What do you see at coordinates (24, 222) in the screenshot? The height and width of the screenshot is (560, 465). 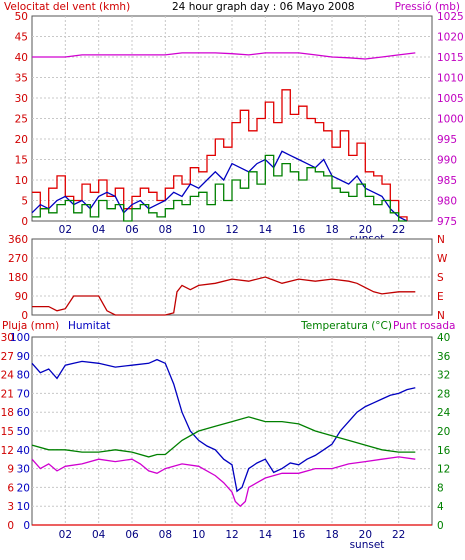 I see `wind-y-tick-label: 0` at bounding box center [24, 222].